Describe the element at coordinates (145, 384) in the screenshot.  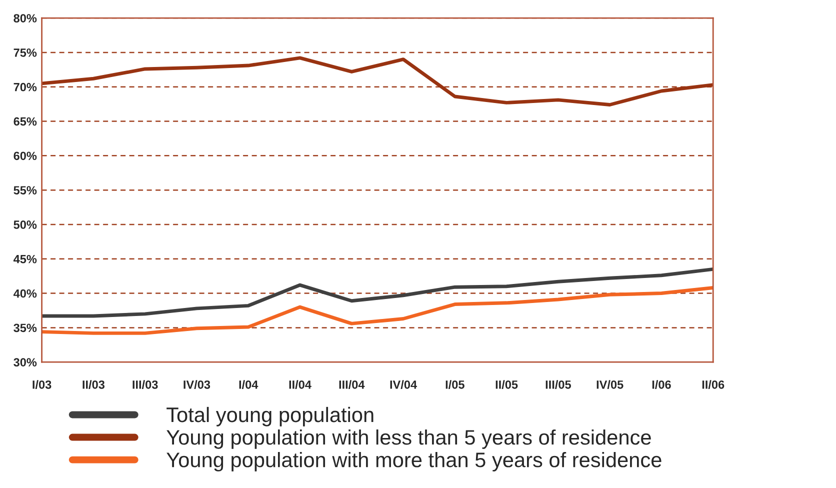
I see `x-tick-label: III/03` at that location.